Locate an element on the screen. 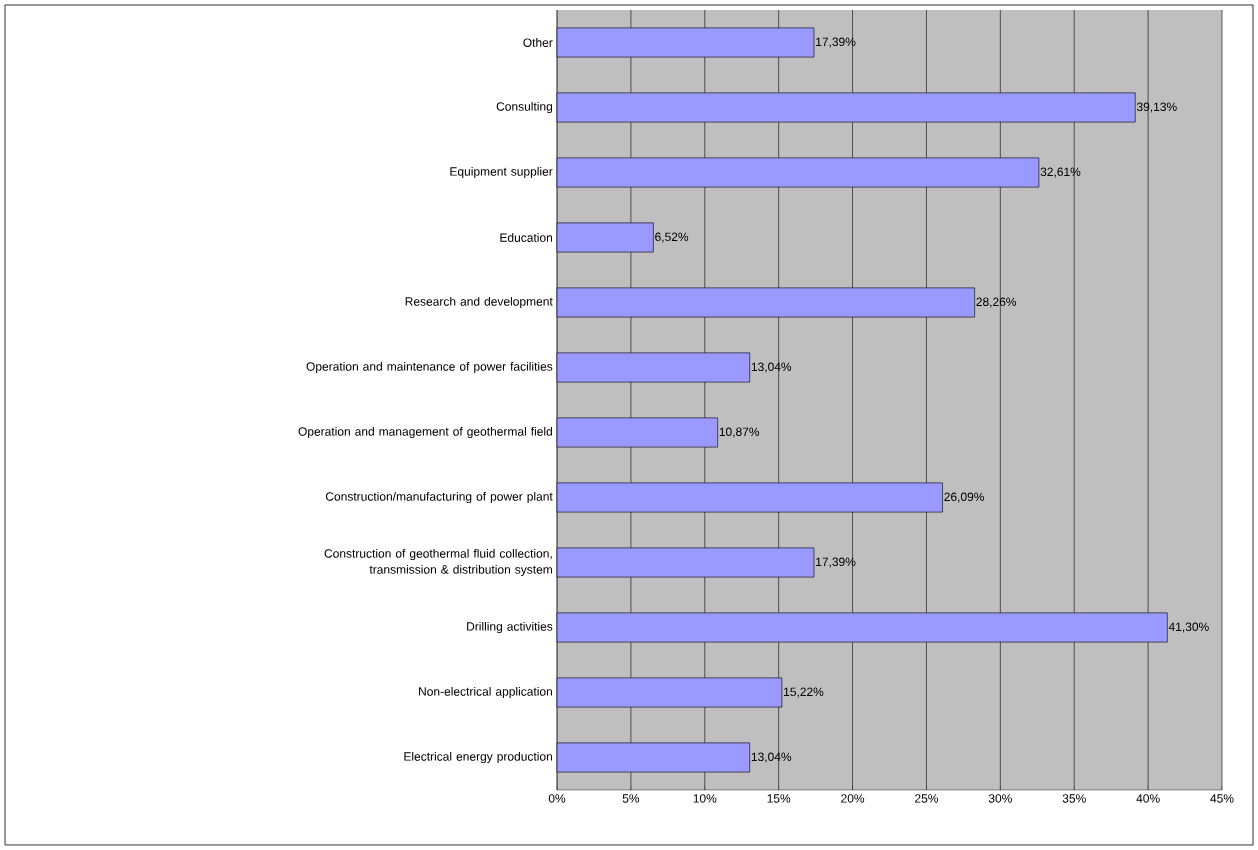 The image size is (1258, 850). y-tick-label: Drilling activities is located at coordinates (510, 627).